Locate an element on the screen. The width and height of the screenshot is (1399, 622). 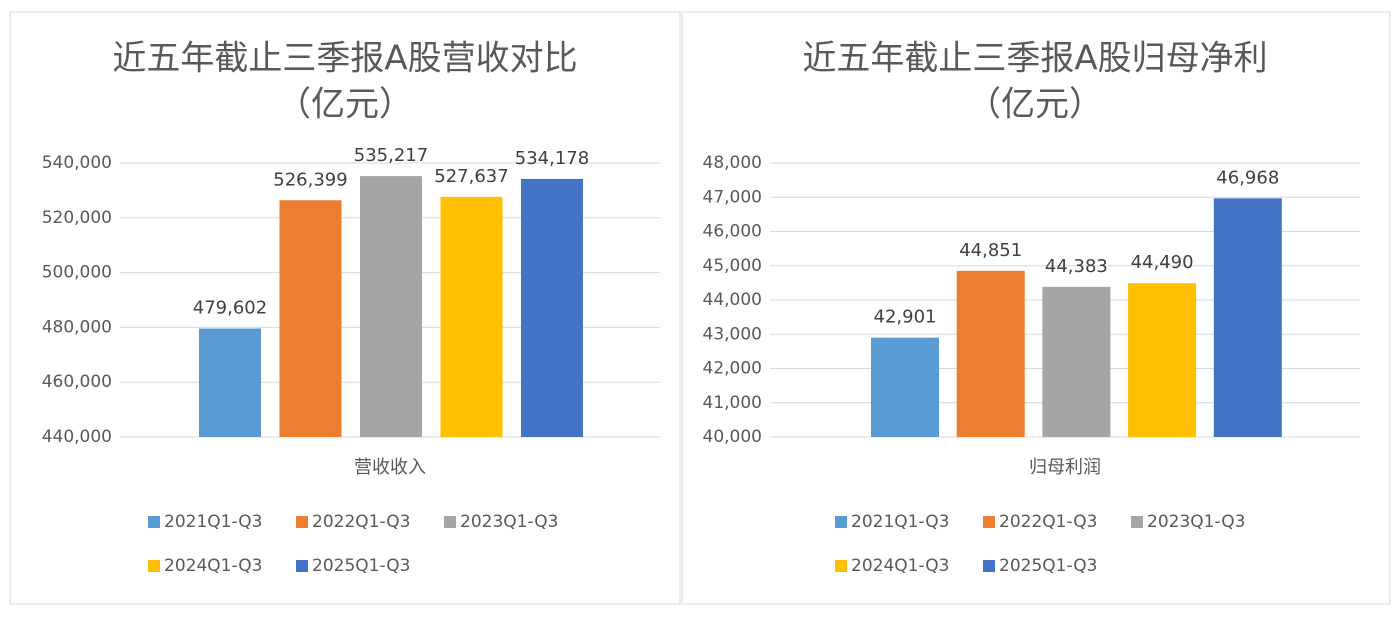
x-tick-label: 归母利润 is located at coordinates (1065, 467).